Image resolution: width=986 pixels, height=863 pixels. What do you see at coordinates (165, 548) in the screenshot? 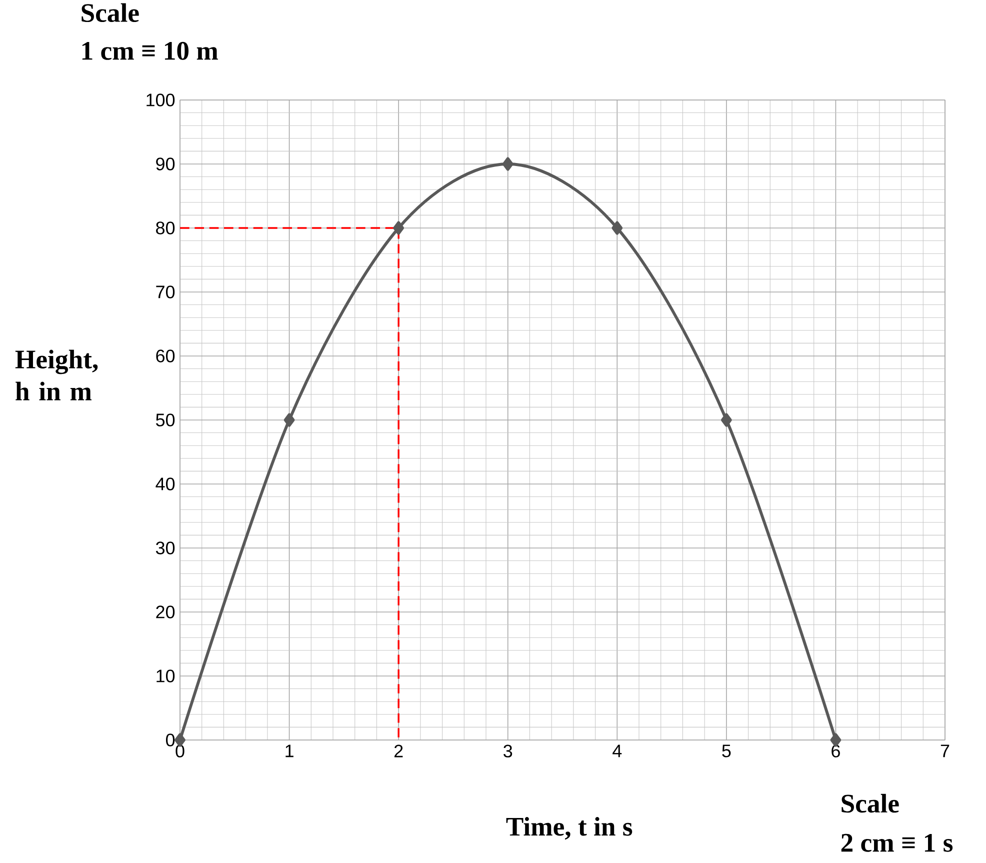
I see `y-tick-label: 30` at bounding box center [165, 548].